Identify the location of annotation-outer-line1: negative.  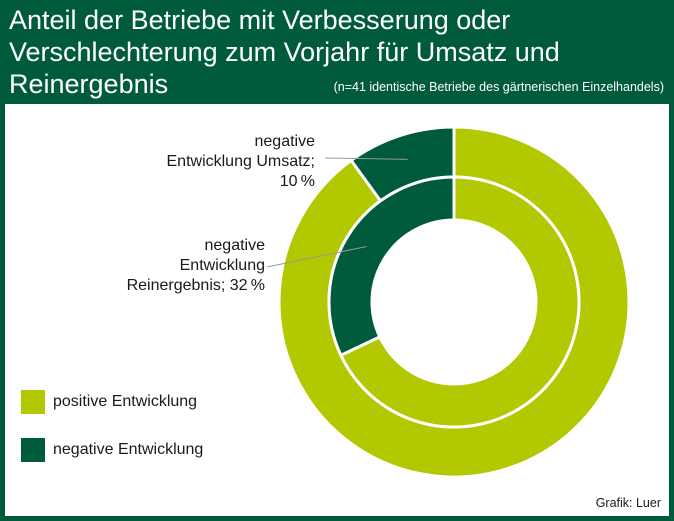
(285, 141).